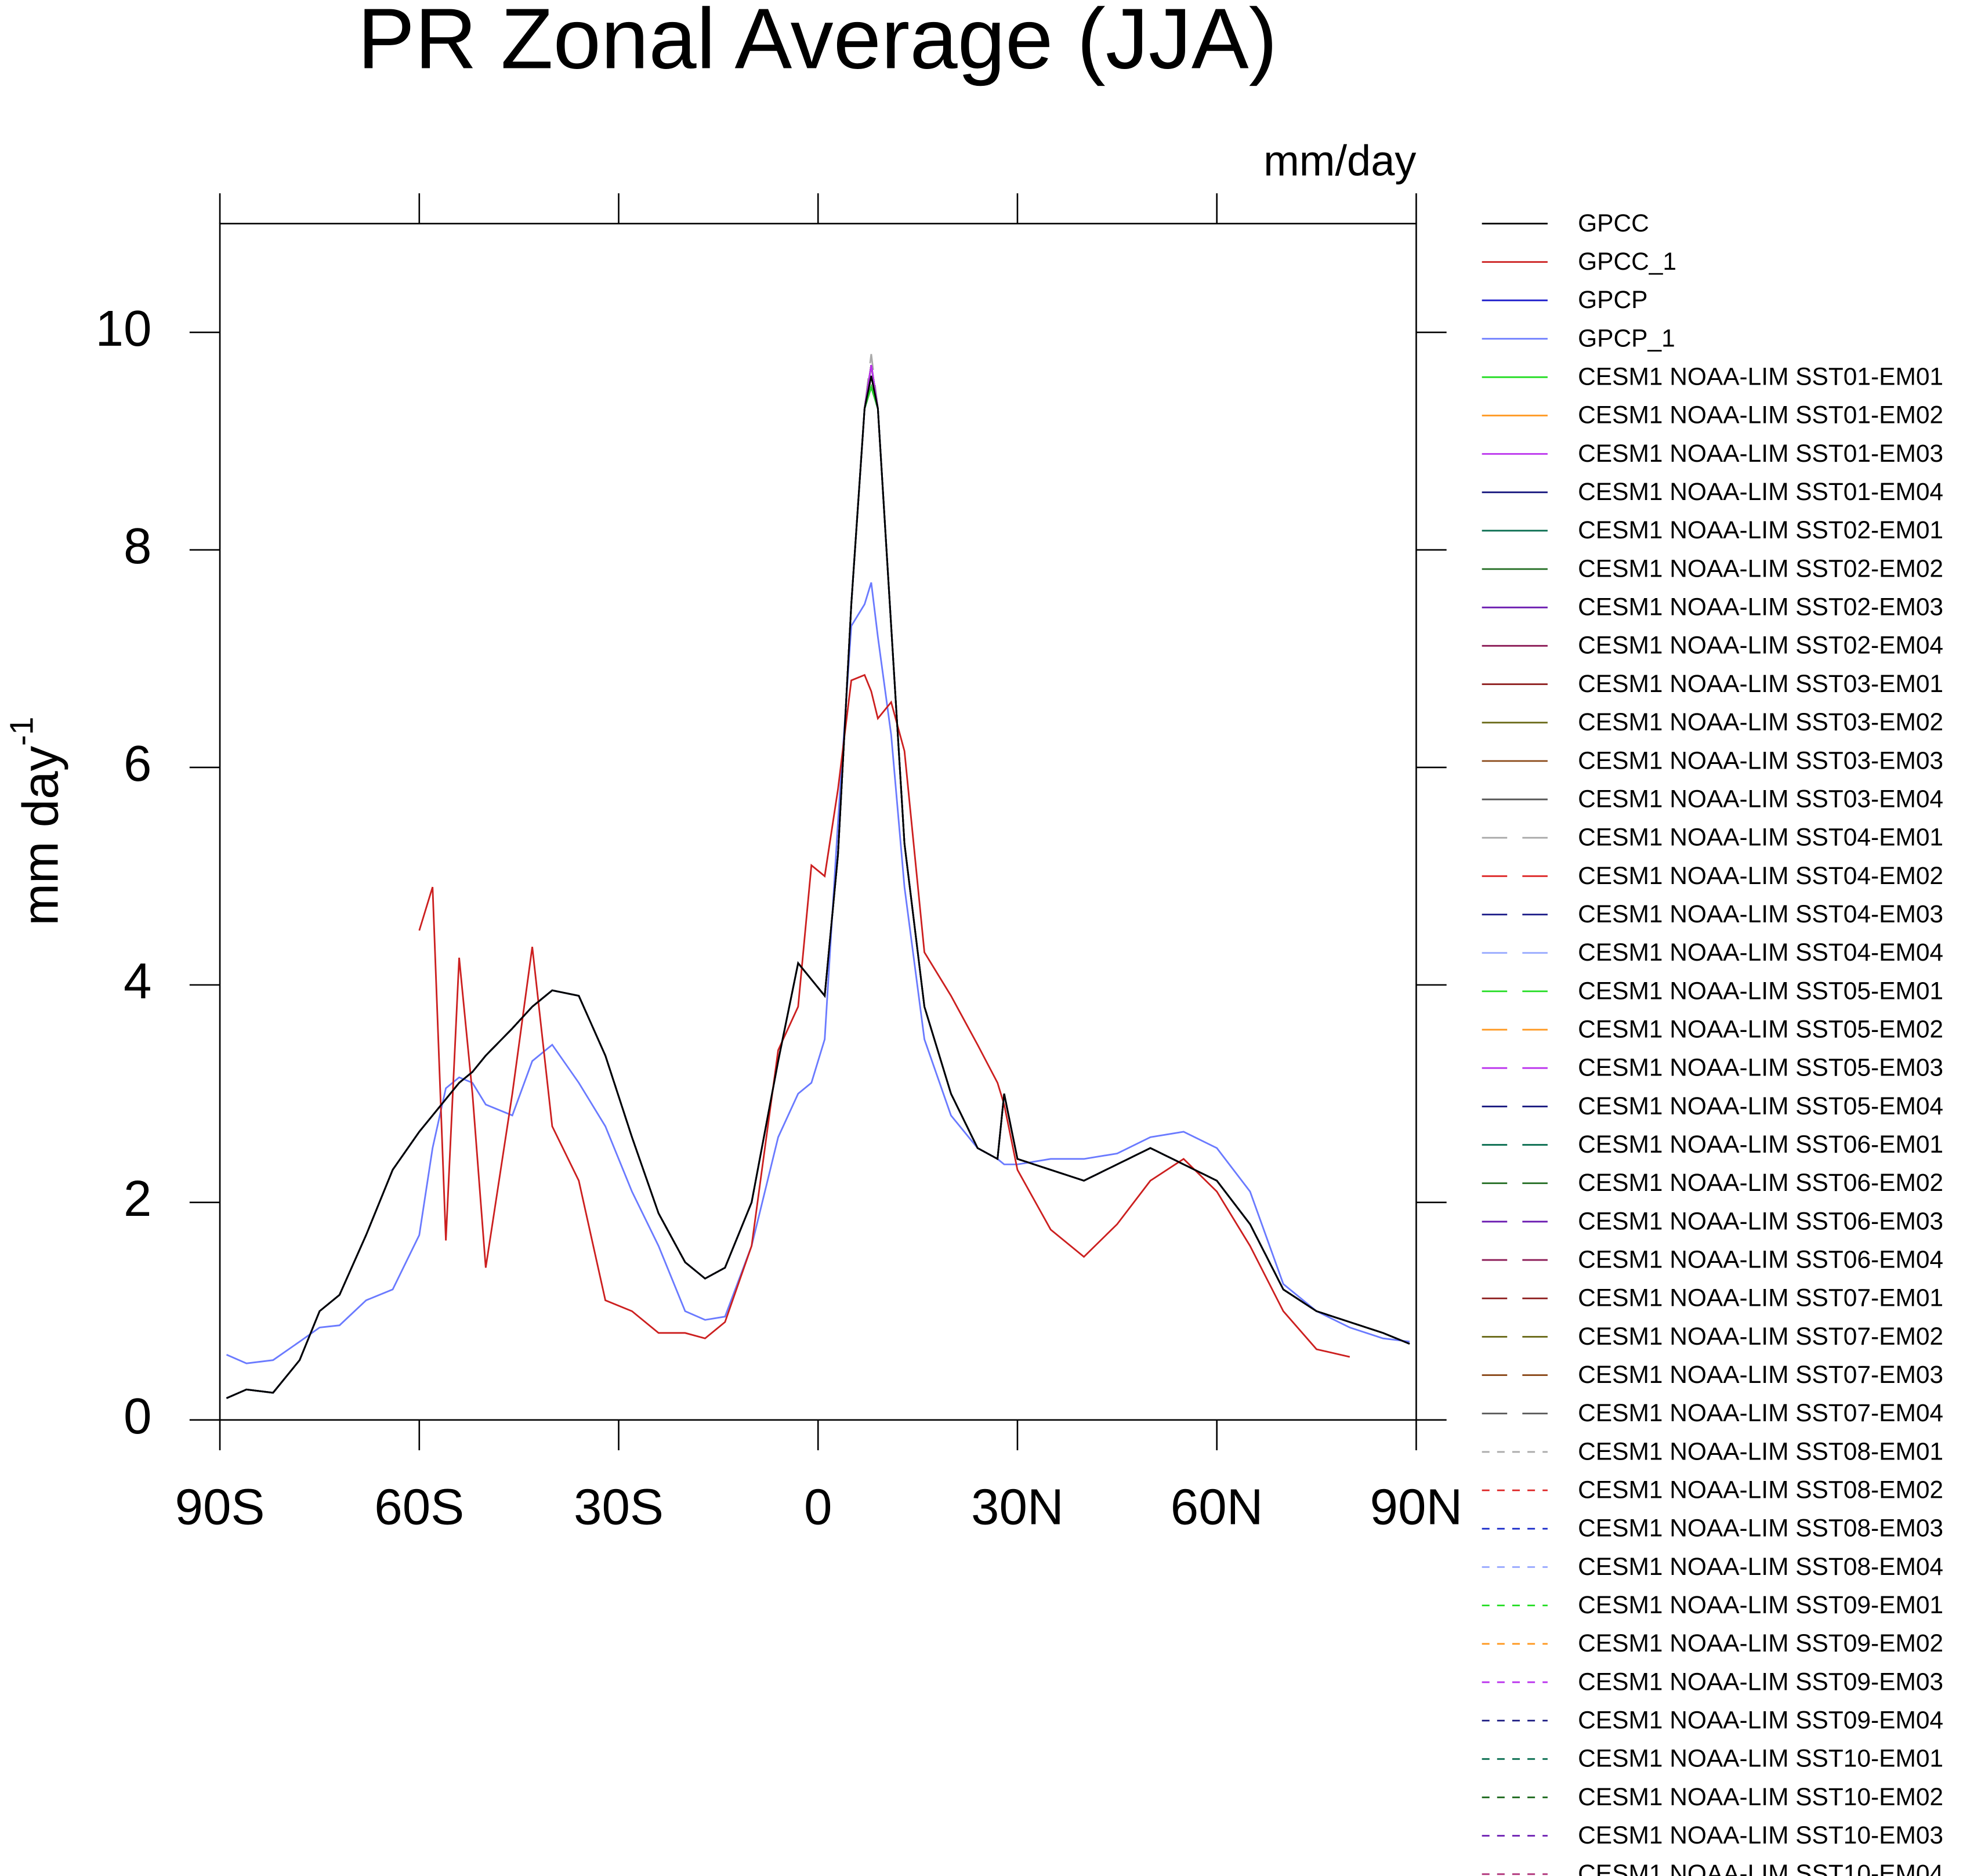  Describe the element at coordinates (1761, 1835) in the screenshot. I see `legend-label: CESM1 NOAA-LIM SST10-EM03` at that location.